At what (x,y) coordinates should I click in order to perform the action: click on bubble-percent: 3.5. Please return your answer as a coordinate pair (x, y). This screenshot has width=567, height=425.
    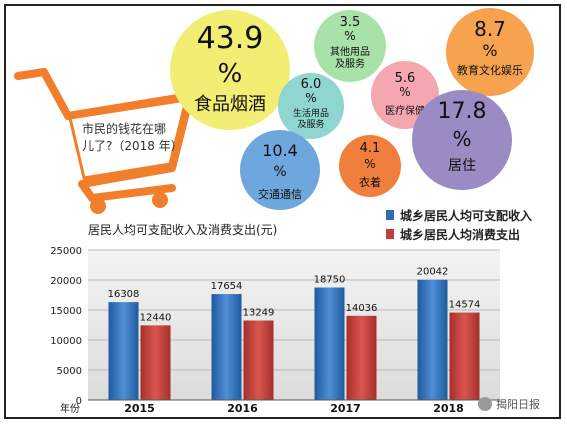
    Looking at the image, I should click on (350, 22).